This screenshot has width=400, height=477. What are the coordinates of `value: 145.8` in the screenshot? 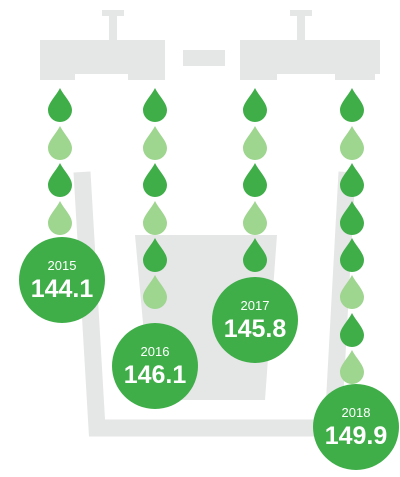 It's located at (255, 329).